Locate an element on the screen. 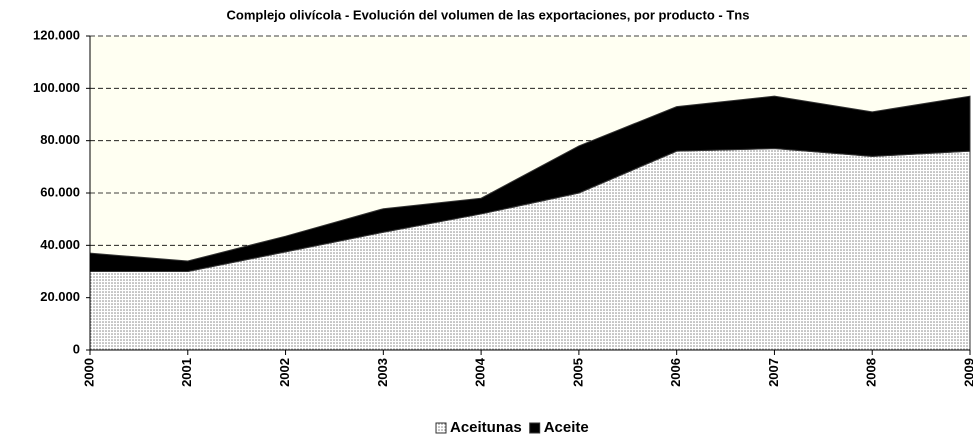  x-tick-label: 2000 is located at coordinates (88, 372).